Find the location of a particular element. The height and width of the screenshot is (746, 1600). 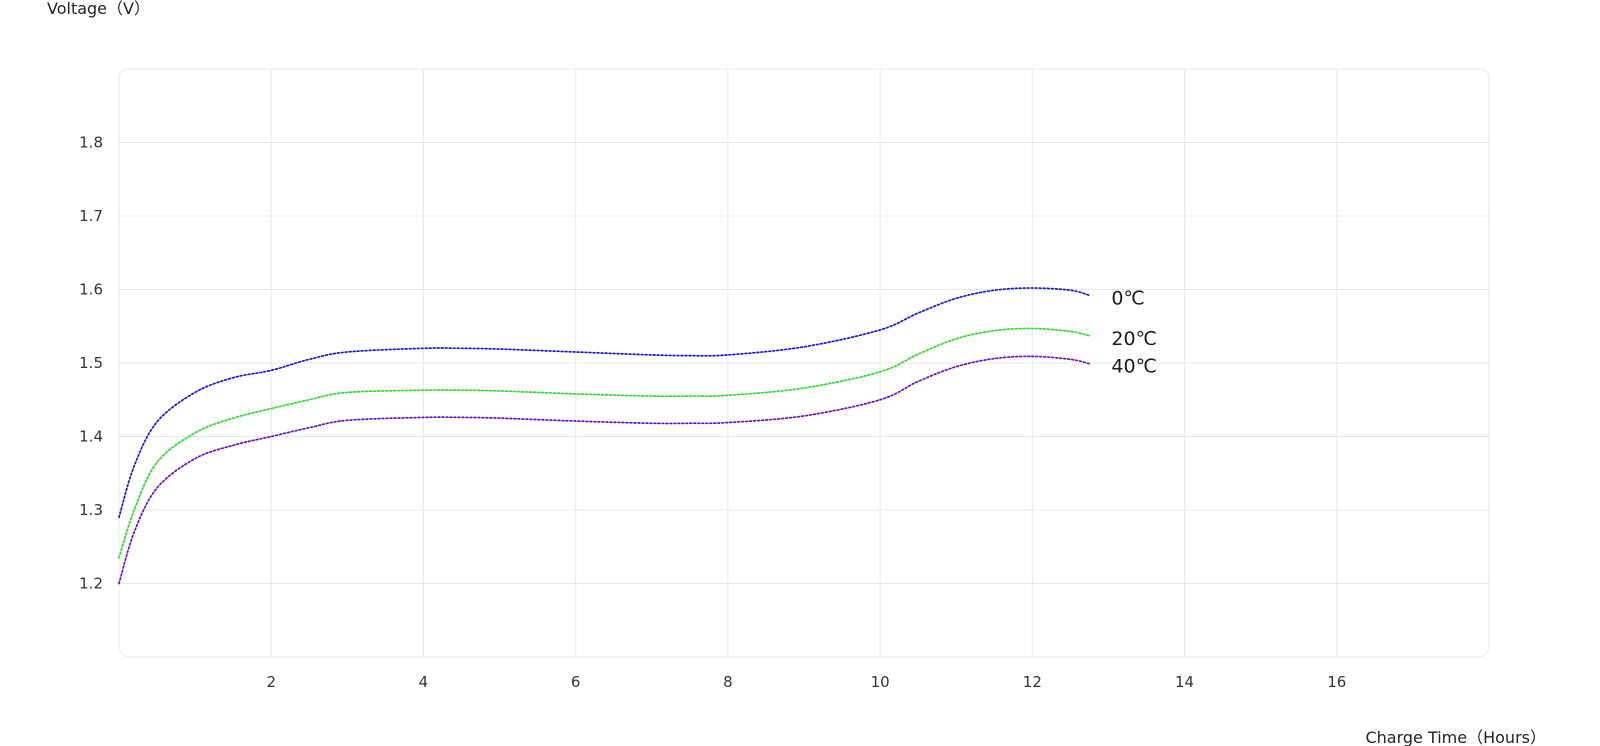

y-tick-label: 1.8 is located at coordinates (91, 143).